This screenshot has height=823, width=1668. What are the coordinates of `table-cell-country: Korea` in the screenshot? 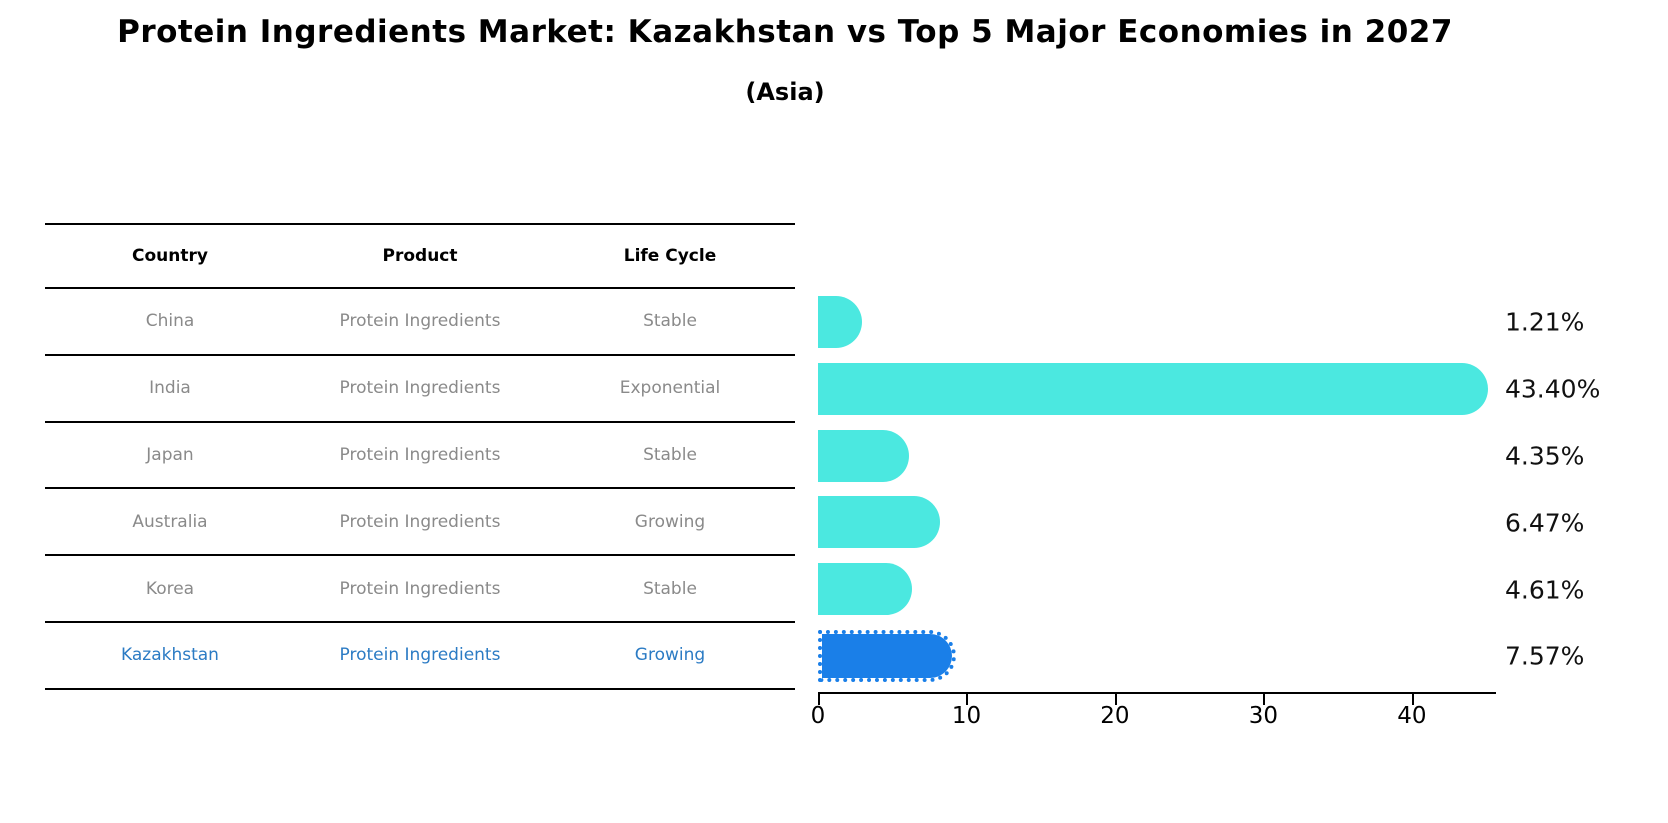 It's located at (170, 588).